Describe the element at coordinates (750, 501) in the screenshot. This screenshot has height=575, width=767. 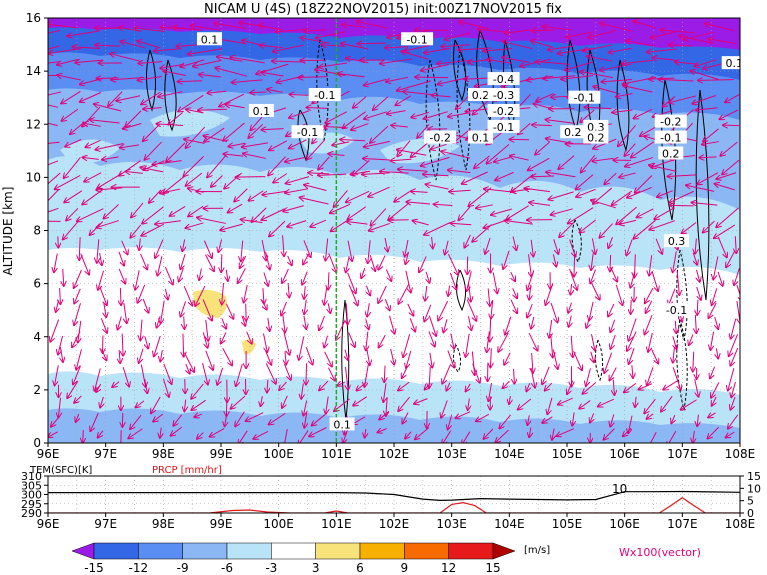
I see `sub-right-tick-label: 5` at that location.